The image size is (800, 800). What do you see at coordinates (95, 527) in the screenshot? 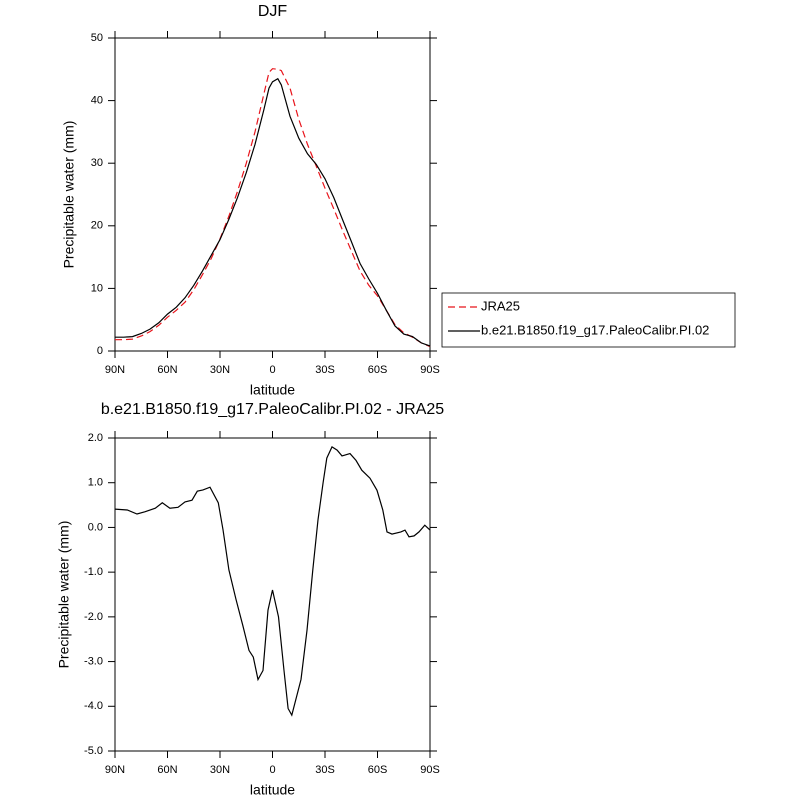
I see `y-tick-label: 0.0` at bounding box center [95, 527].